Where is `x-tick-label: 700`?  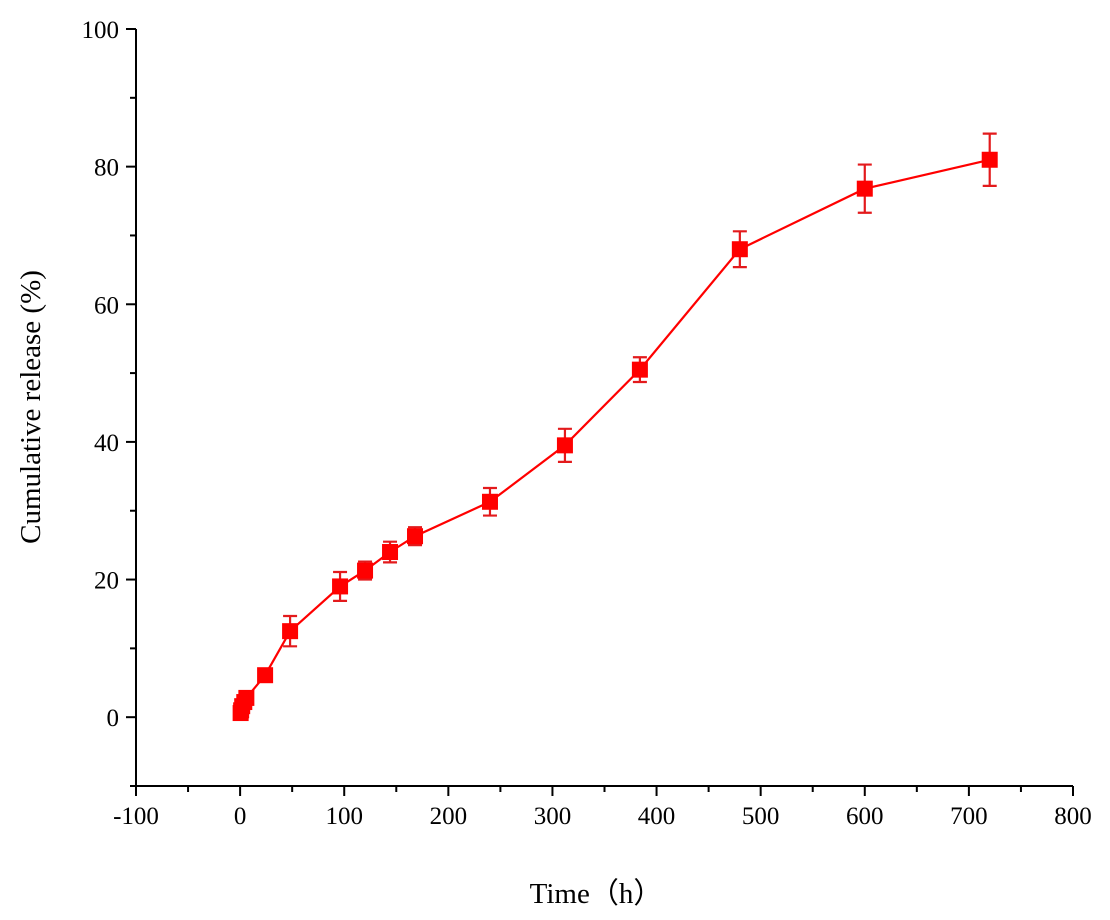
x-tick-label: 700 is located at coordinates (969, 816).